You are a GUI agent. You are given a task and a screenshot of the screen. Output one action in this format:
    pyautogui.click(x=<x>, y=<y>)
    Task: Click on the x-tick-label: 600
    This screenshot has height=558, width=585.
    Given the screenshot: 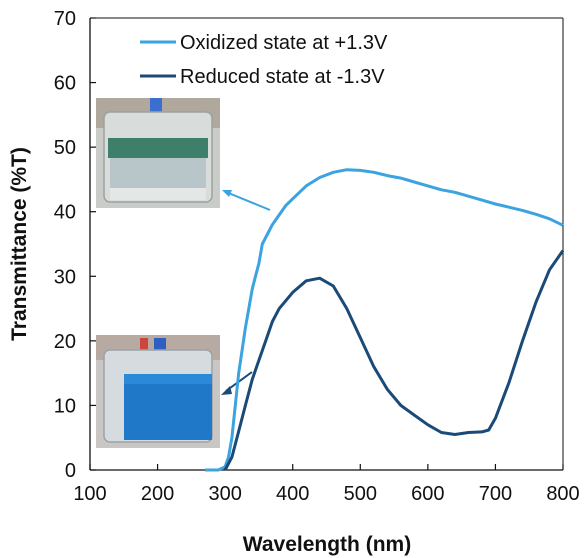 What is the action you would take?
    pyautogui.click(x=427, y=494)
    